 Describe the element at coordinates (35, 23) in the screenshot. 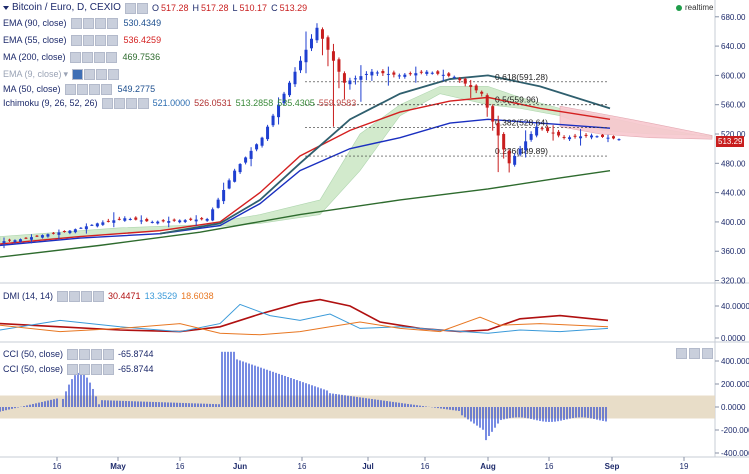

I see `indicator-name: EMA (90, close)` at that location.